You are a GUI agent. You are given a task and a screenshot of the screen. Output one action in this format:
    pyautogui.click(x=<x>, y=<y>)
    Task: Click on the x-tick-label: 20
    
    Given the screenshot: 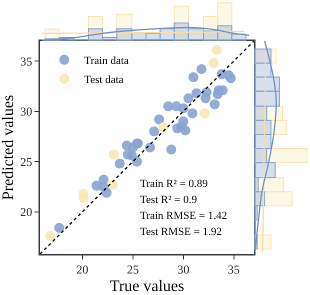 What is the action you would take?
    pyautogui.click(x=82, y=269)
    